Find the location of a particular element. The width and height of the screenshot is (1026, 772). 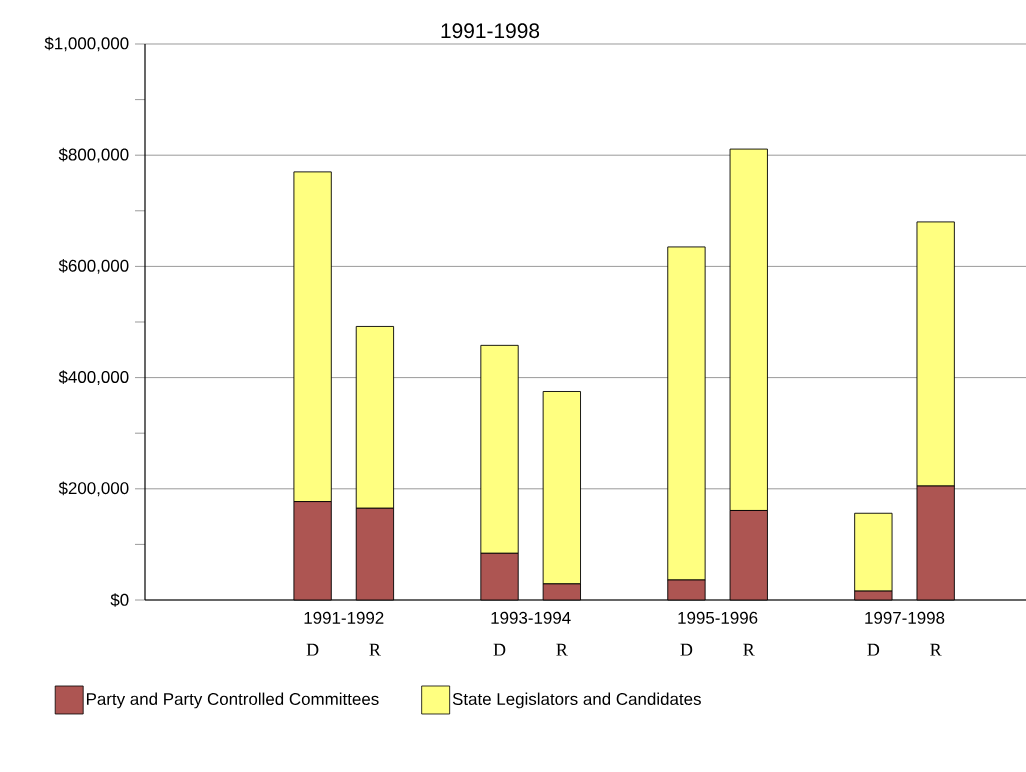

legend-label: Party and Party Controlled Committees is located at coordinates (232, 700).